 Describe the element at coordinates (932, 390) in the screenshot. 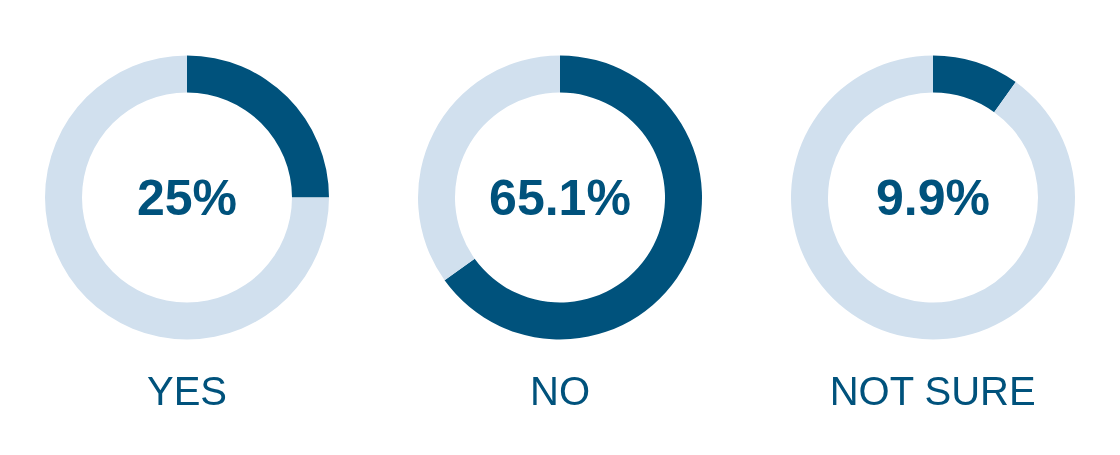

I see `text: NOT SURE` at that location.